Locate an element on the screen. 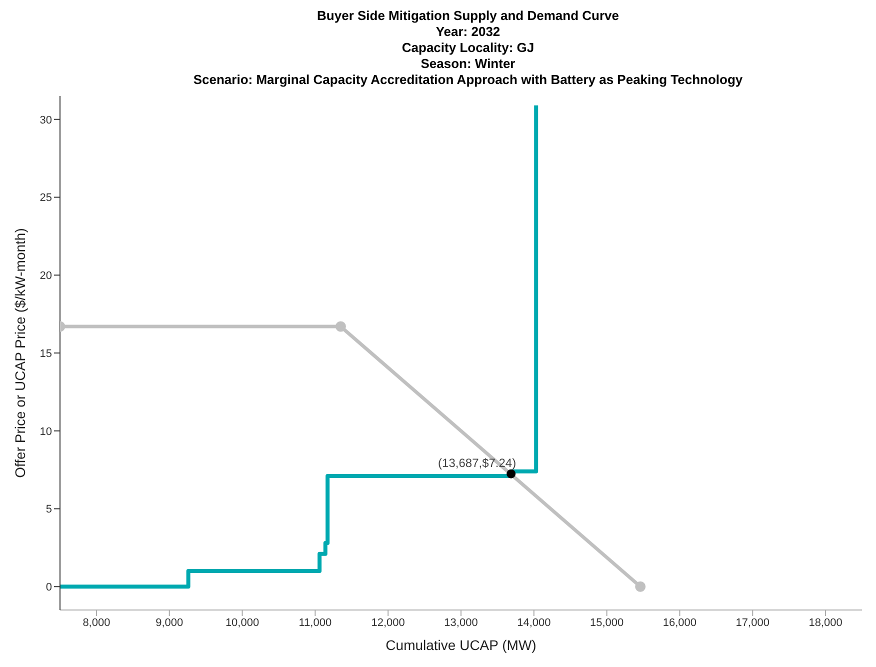 The height and width of the screenshot is (667, 876). x-tick-label: 14,000 is located at coordinates (534, 622).